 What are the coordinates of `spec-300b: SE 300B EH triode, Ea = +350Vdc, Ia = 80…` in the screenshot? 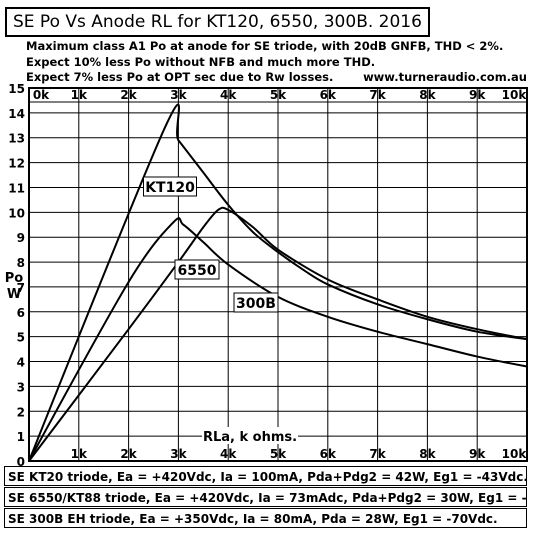 It's located at (265, 518).